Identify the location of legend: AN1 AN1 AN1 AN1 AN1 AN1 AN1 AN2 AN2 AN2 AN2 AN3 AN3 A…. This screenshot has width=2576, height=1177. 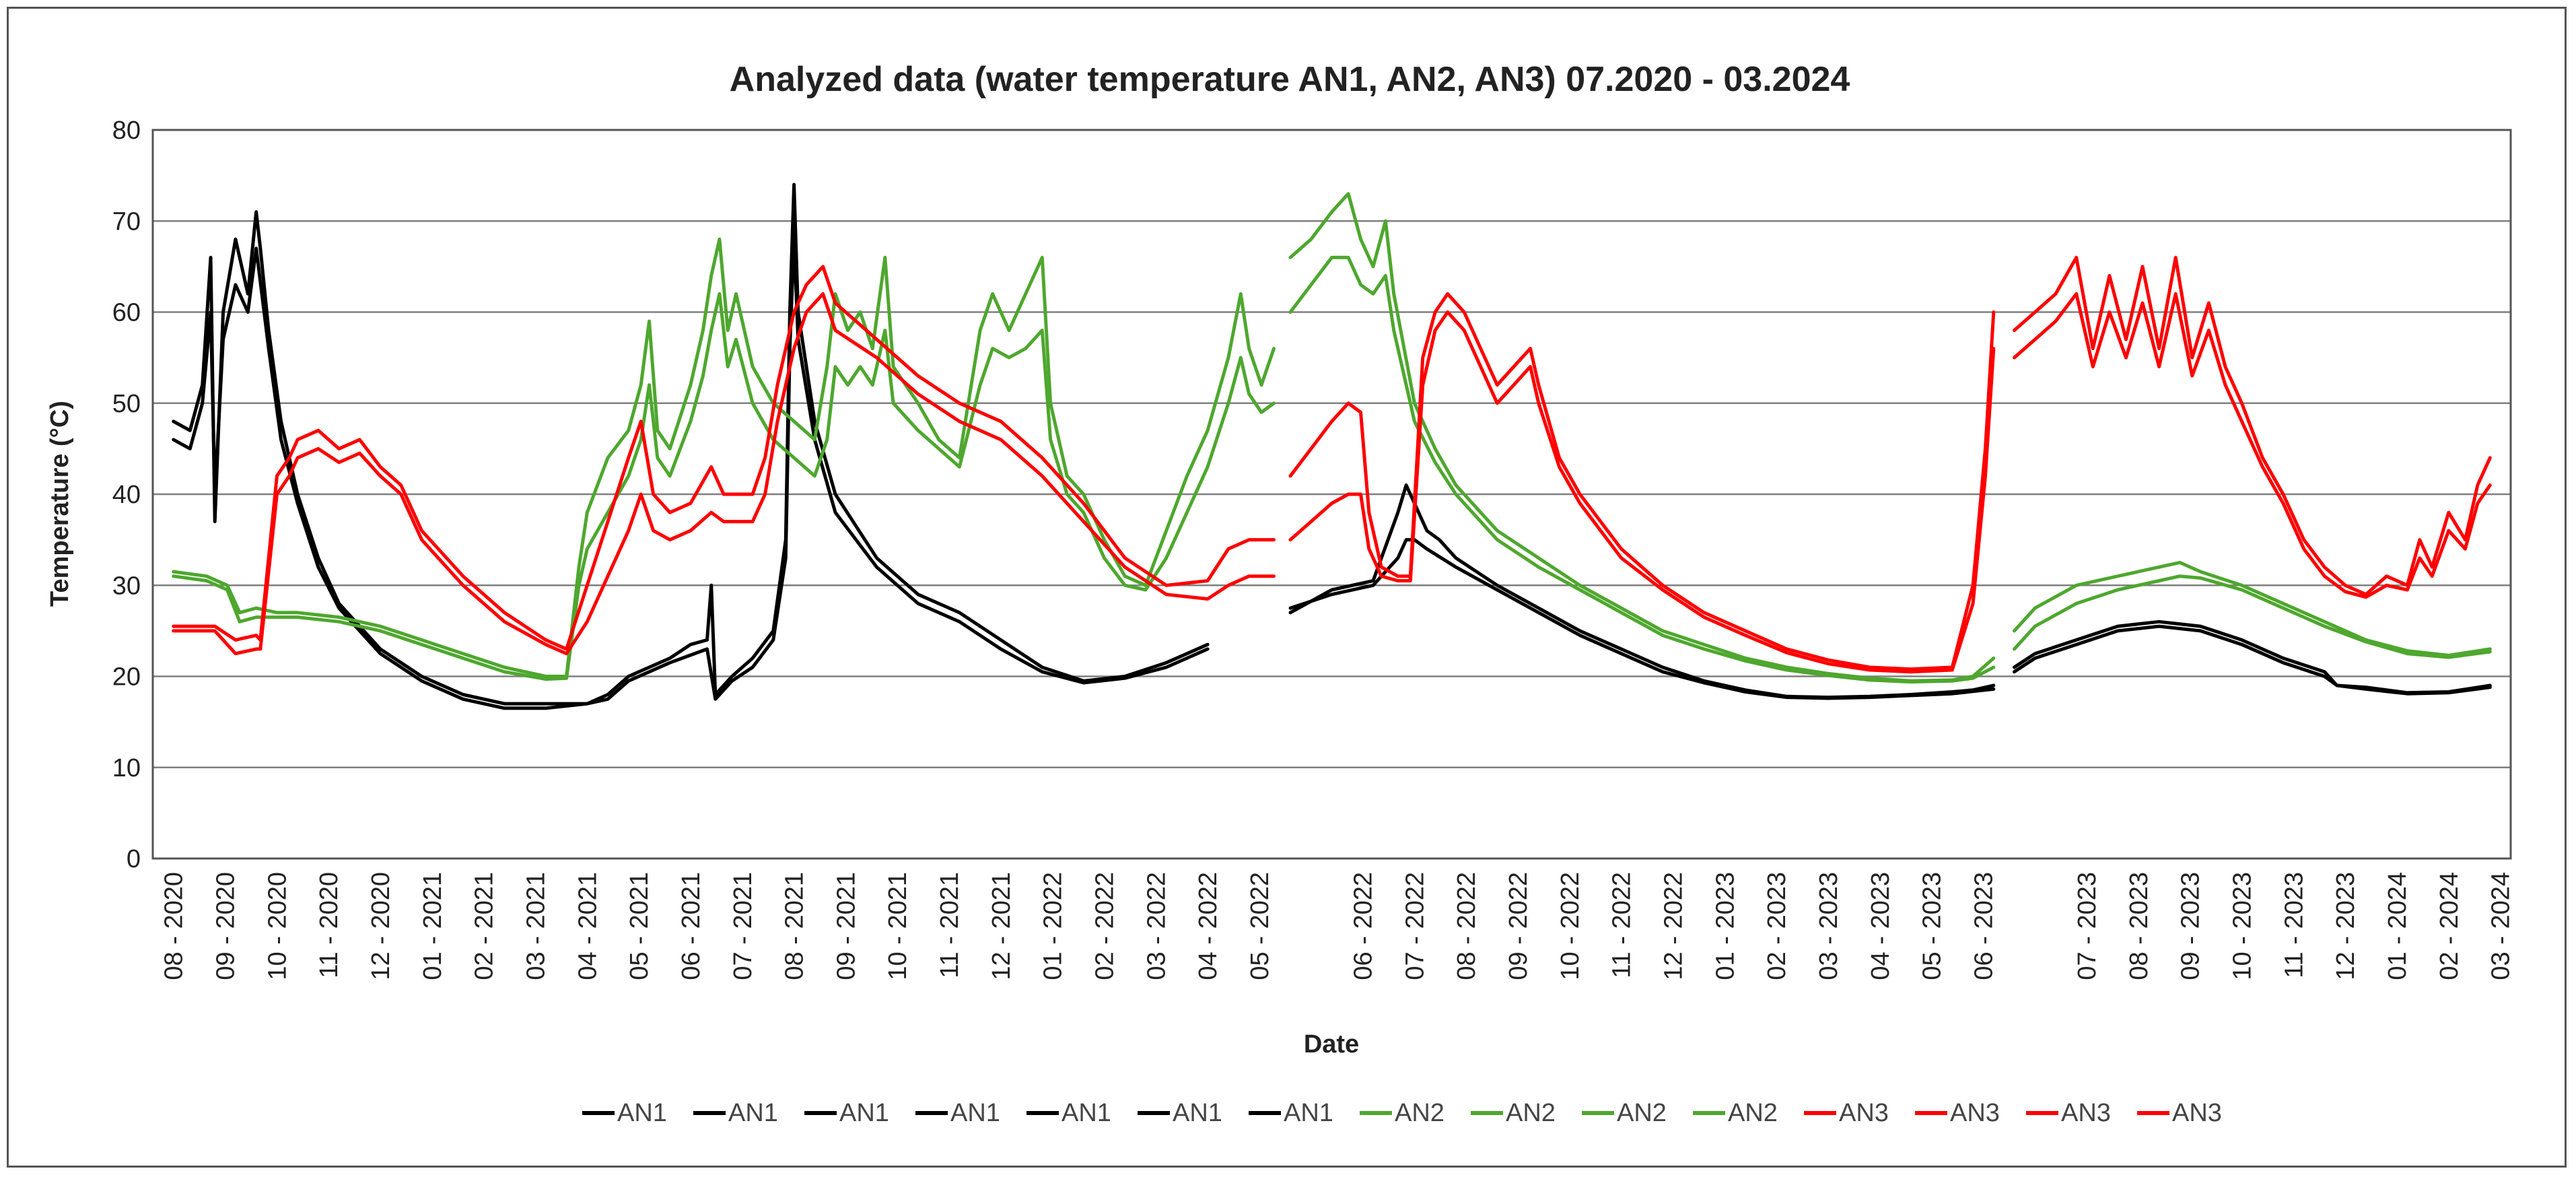
(1402, 1113).